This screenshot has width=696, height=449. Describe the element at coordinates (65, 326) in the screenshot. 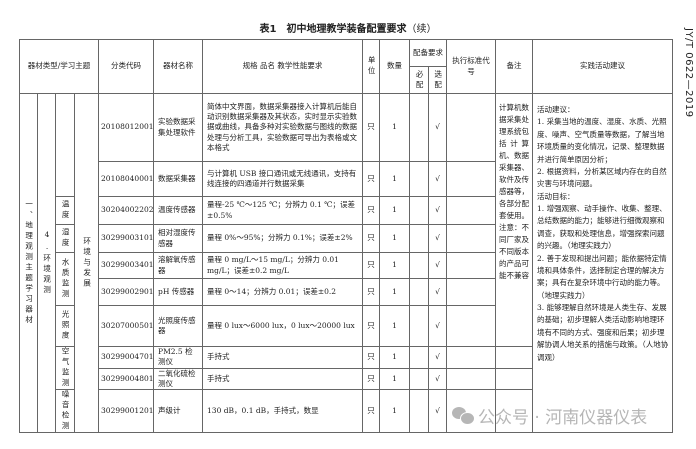

I see `category-sub: 光照度` at that location.